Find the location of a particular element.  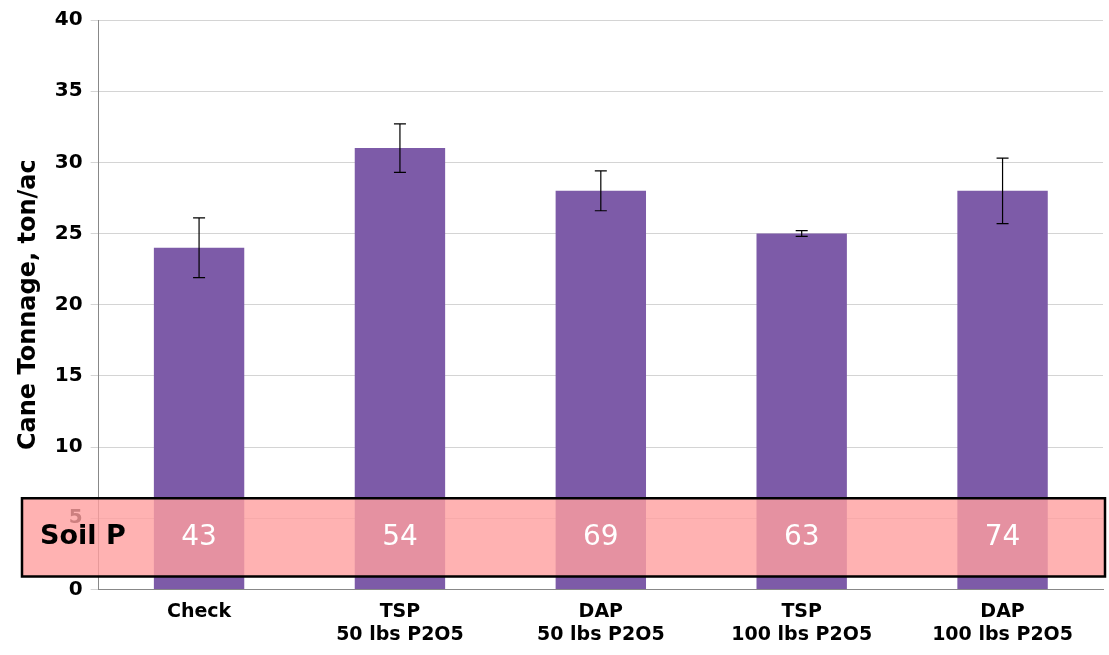

y-tick-label: 15 is located at coordinates (68, 374).